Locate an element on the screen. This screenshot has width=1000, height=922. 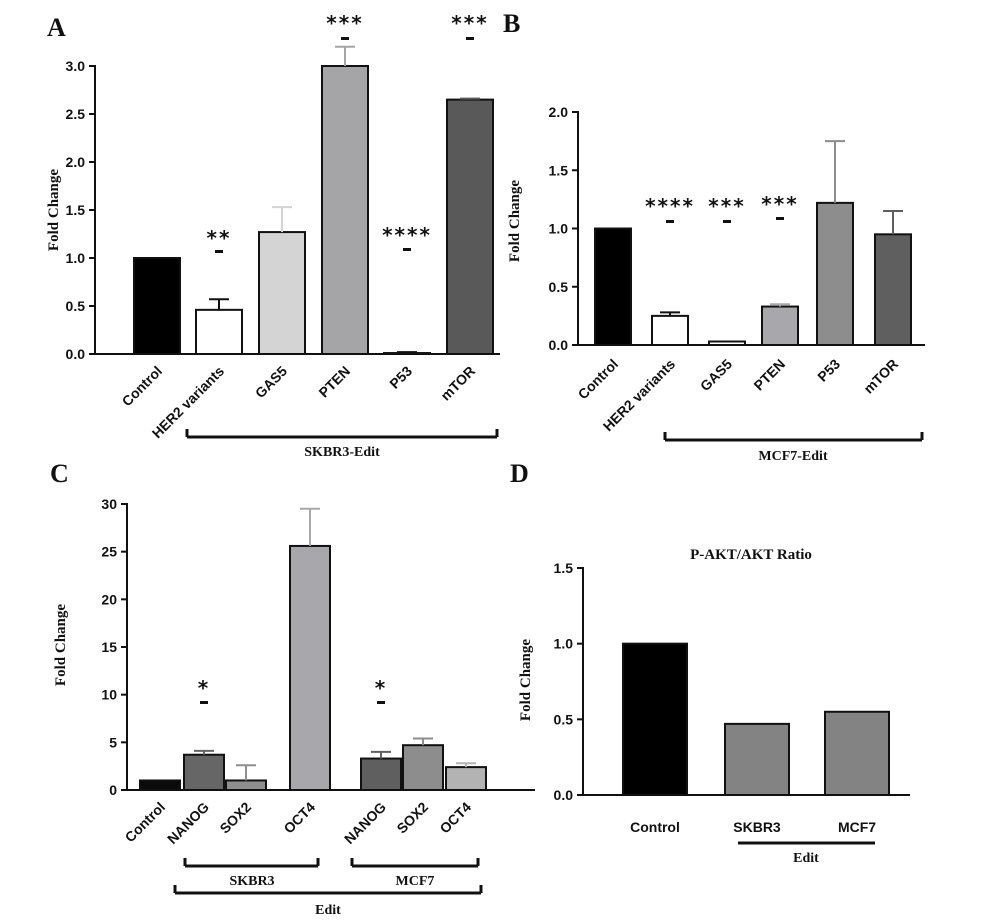
y-tick-label: 2.5 is located at coordinates (76, 114).